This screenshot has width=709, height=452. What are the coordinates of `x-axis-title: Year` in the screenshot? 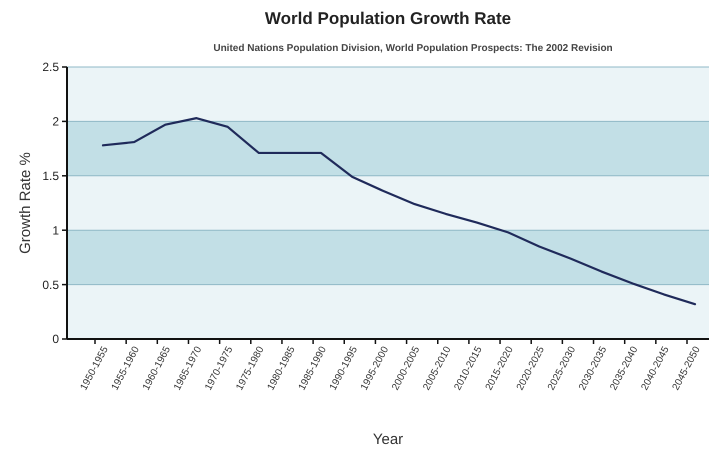 It's located at (388, 439).